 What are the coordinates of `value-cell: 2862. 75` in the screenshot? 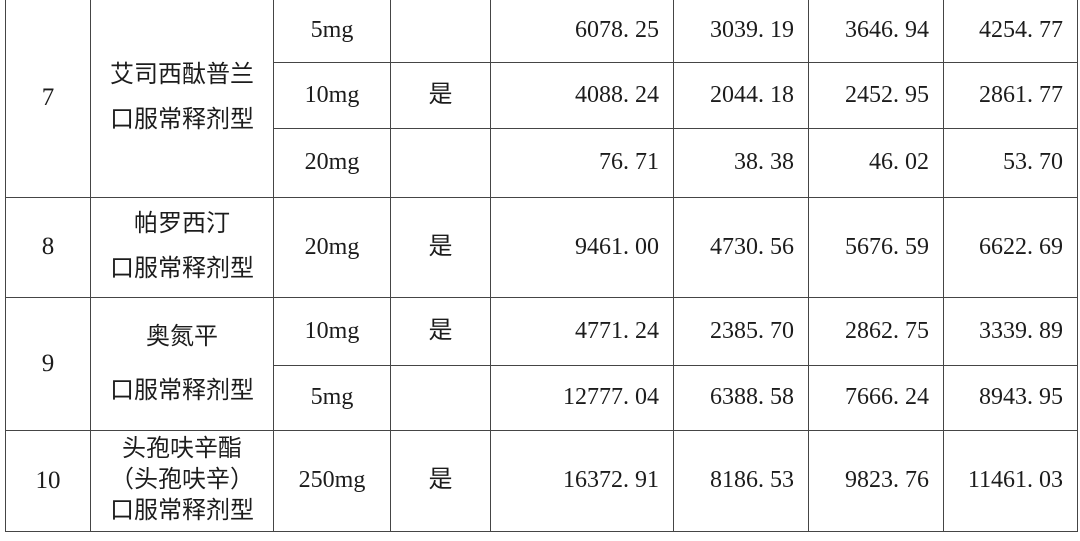 It's located at (876, 331).